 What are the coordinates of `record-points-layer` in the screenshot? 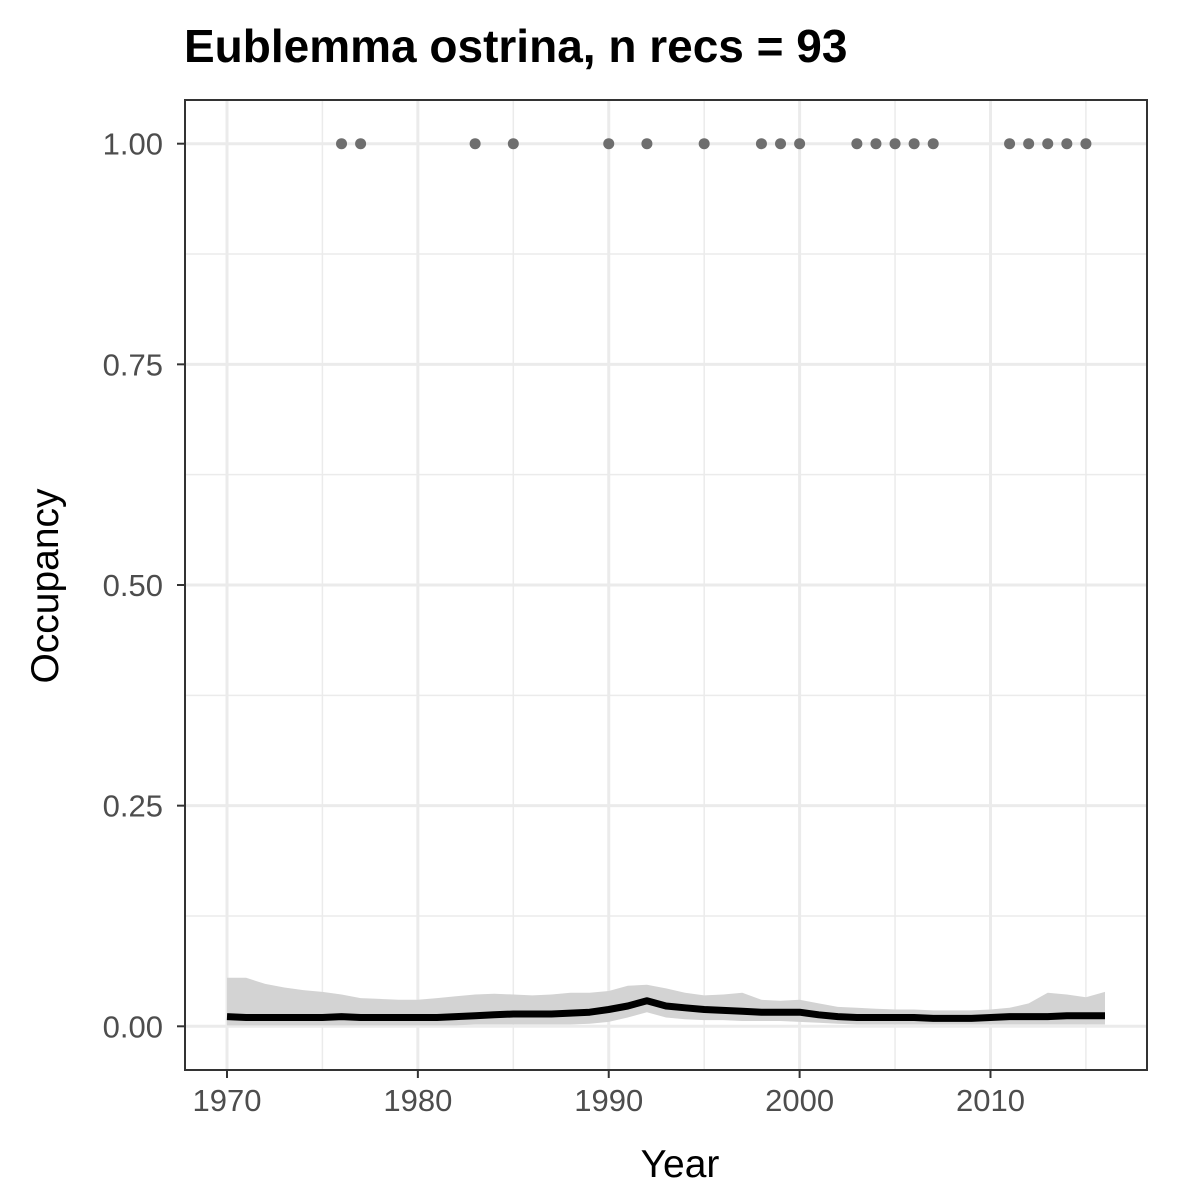 It's located at (714, 144).